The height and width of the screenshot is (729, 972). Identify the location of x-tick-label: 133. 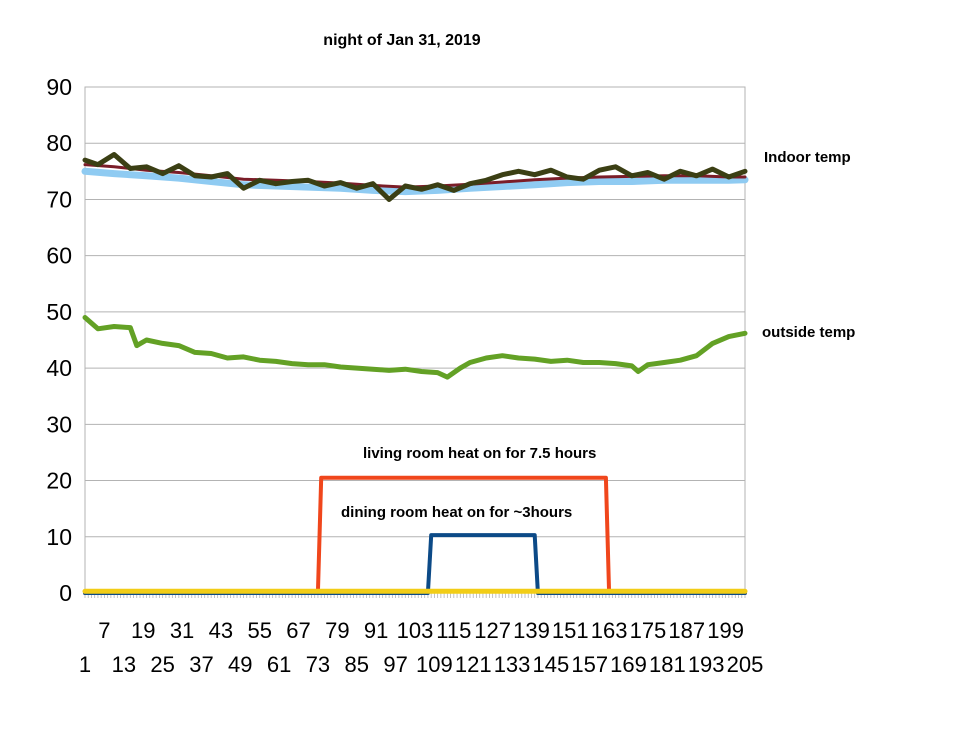
(512, 664).